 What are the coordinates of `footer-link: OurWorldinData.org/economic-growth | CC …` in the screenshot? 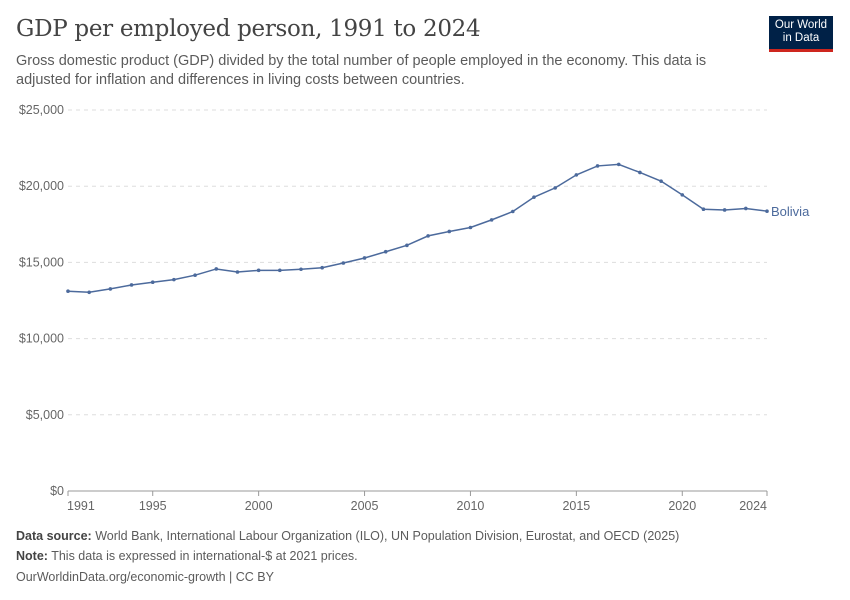 It's located at (145, 577).